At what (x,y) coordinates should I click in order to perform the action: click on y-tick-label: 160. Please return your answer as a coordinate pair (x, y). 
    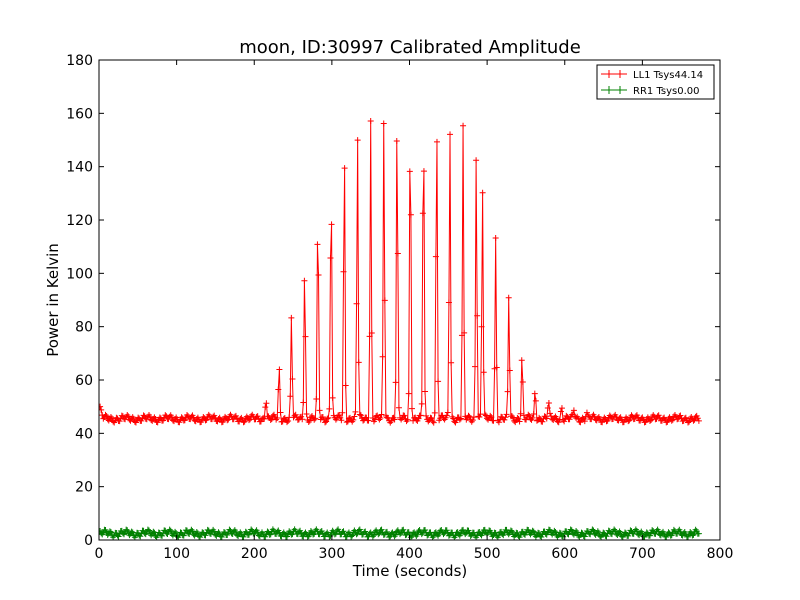
    Looking at the image, I should click on (79, 114).